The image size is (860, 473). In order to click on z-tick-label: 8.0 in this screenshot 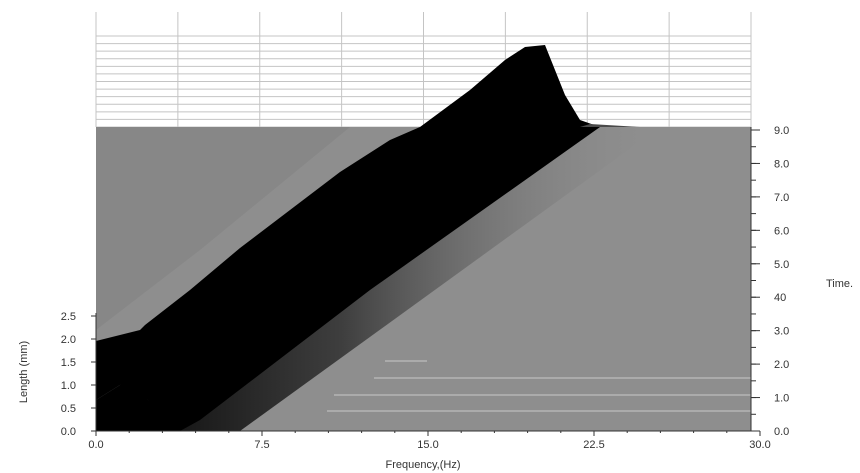, I will do `click(781, 164)`.